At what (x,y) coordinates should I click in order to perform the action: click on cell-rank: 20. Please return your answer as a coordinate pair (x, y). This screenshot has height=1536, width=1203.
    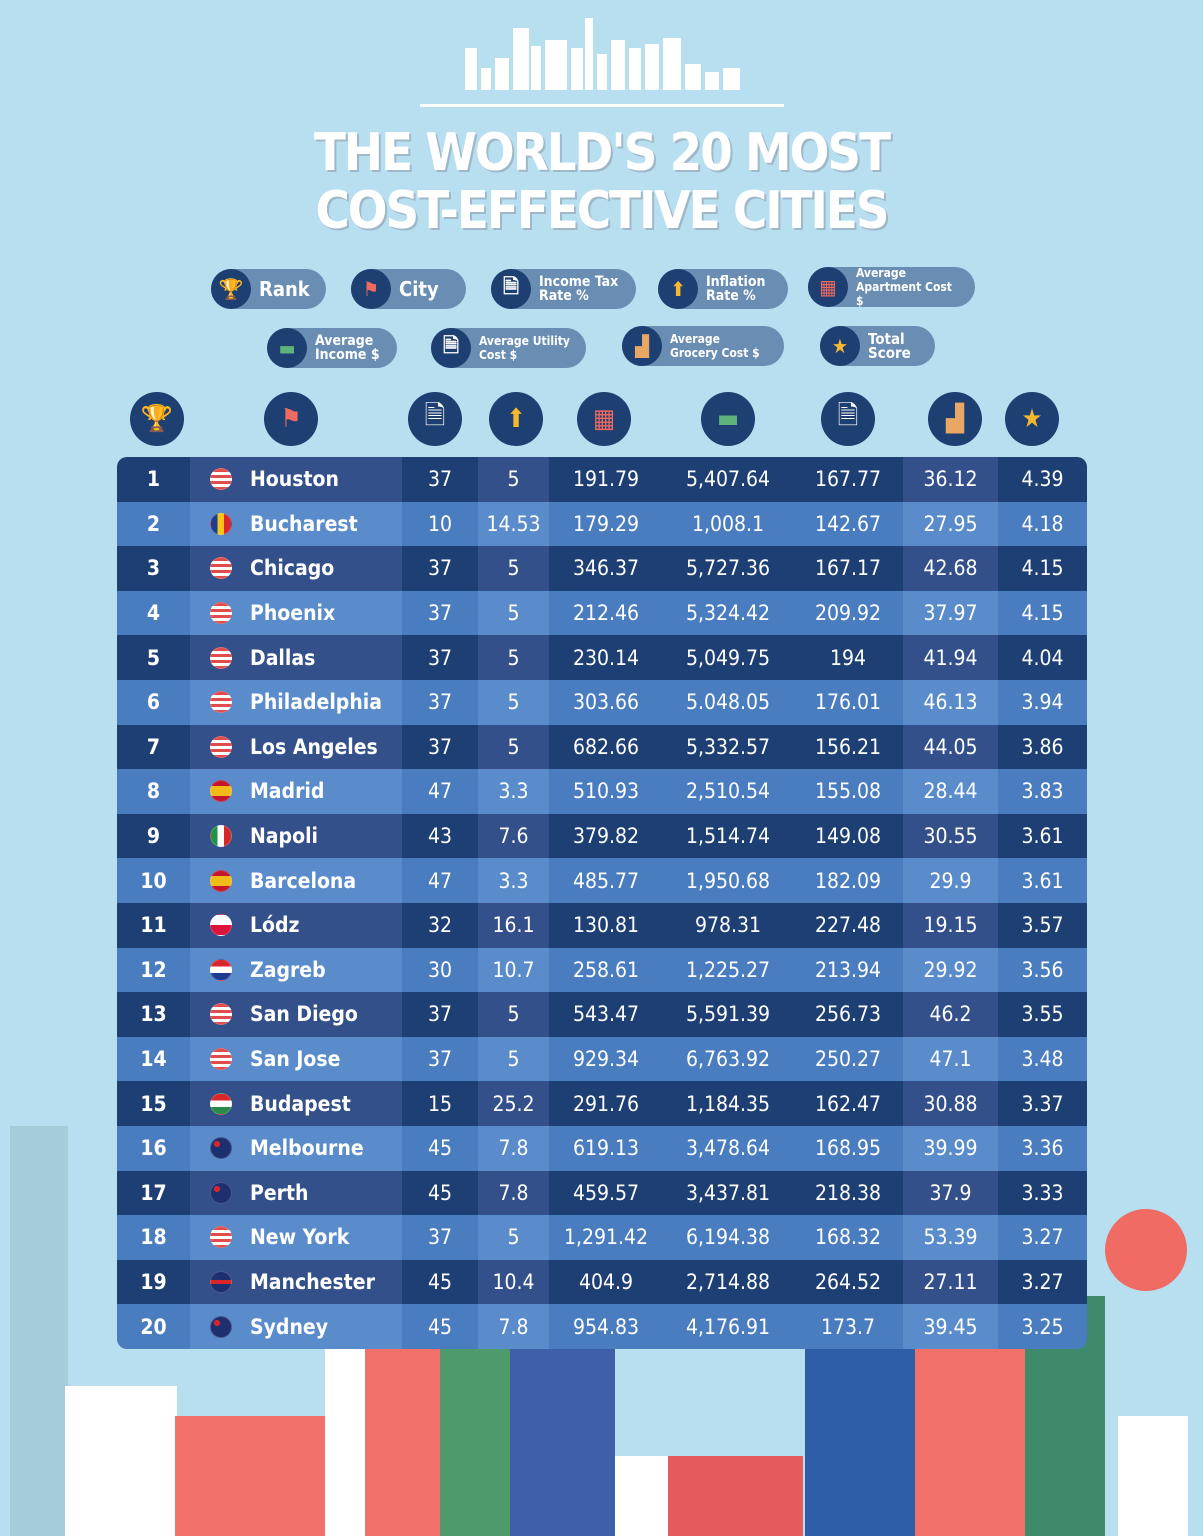
    Looking at the image, I should click on (153, 1326).